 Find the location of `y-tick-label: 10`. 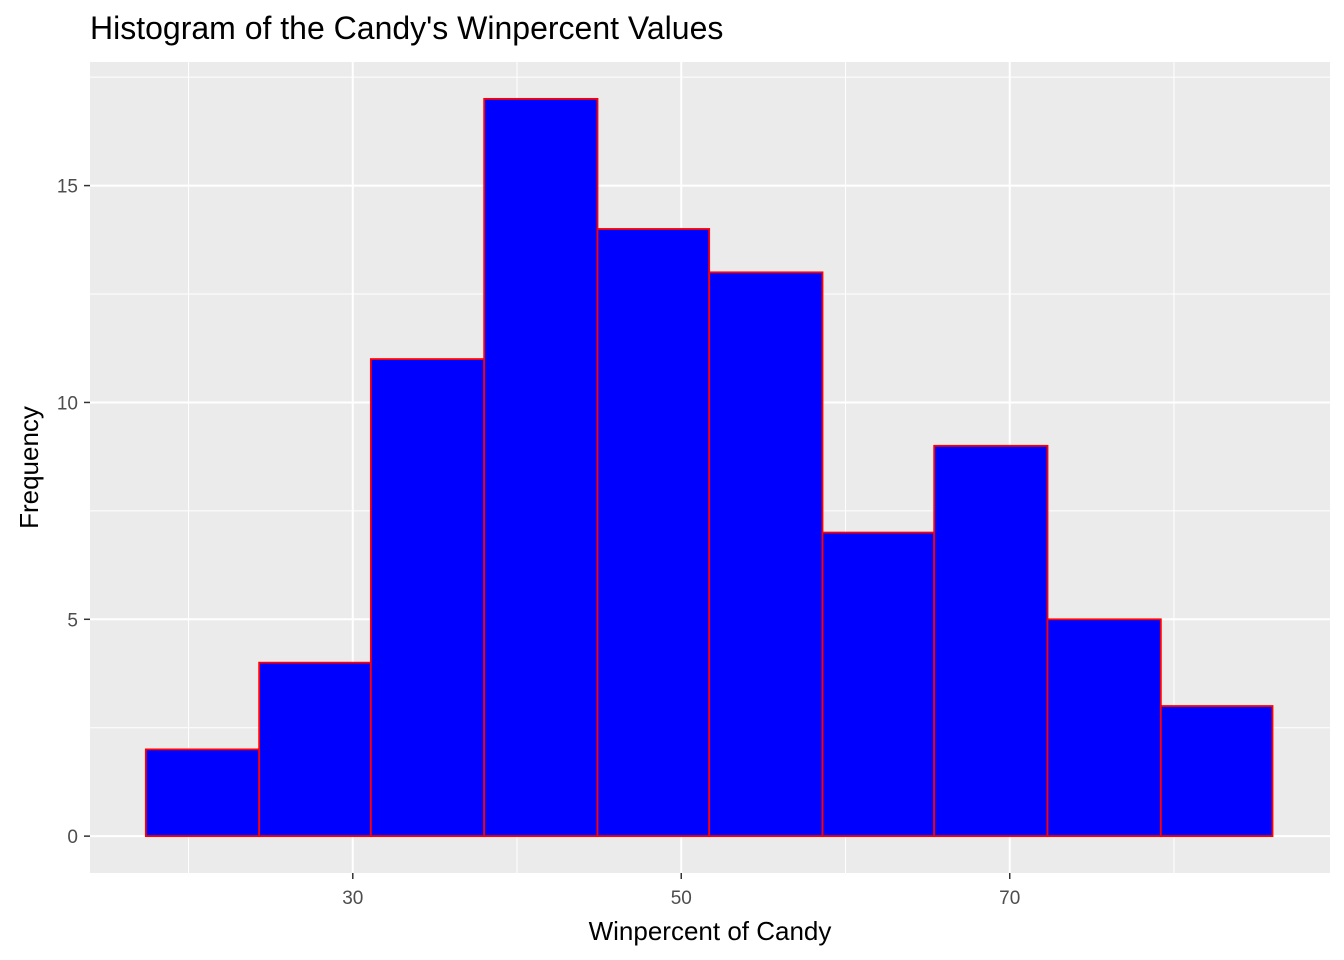

y-tick-label: 10 is located at coordinates (67, 403).